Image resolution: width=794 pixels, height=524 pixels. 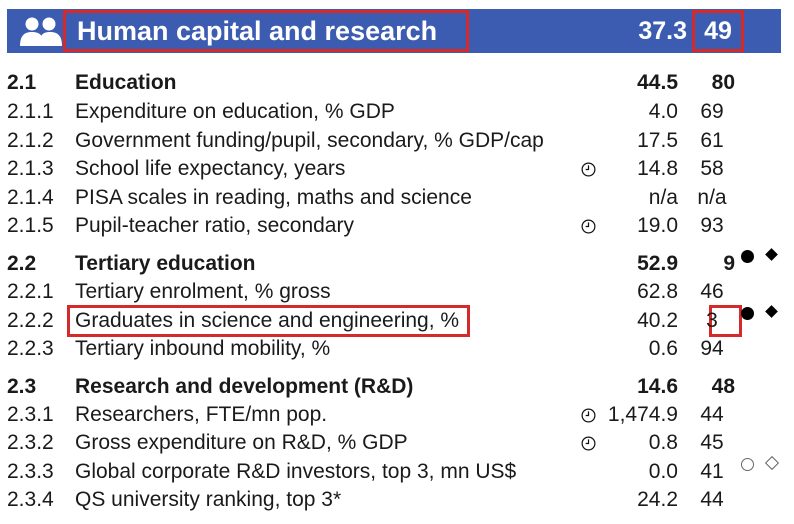 I want to click on indicator-code: 2.3.1, so click(x=30, y=414).